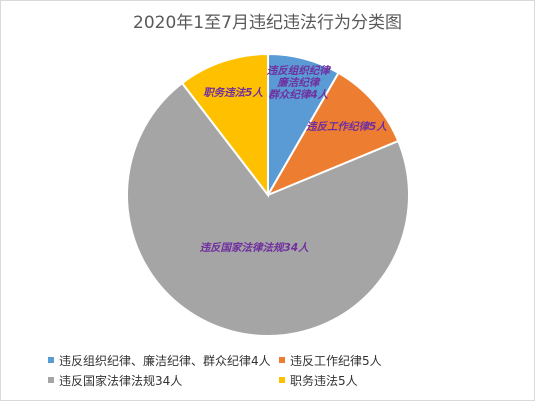 This screenshot has height=401, width=535. What do you see at coordinates (346, 126) in the screenshot?
I see `pie-data-label: 违反工作纪律5人` at bounding box center [346, 126].